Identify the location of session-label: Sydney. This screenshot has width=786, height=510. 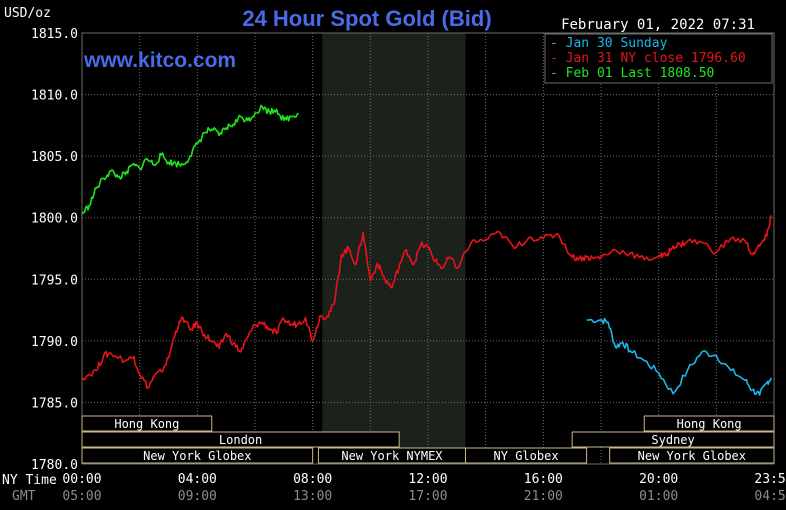
(672, 440).